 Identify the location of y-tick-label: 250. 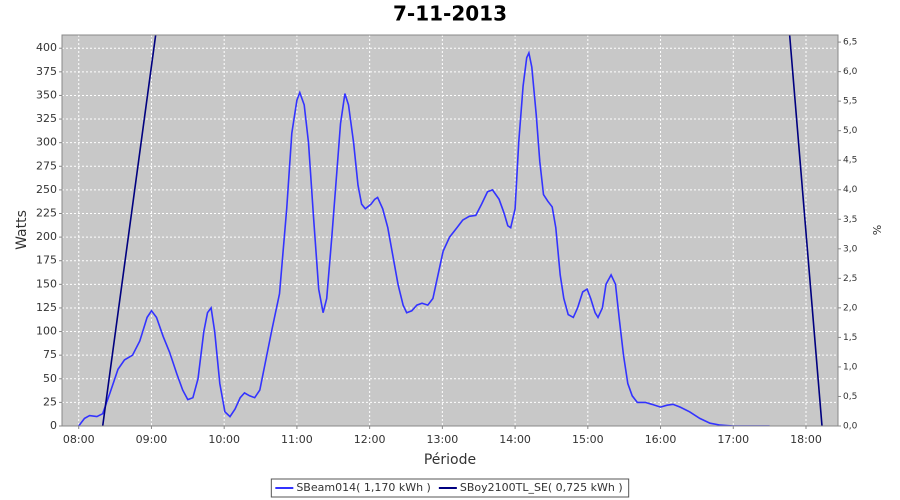
(46, 189).